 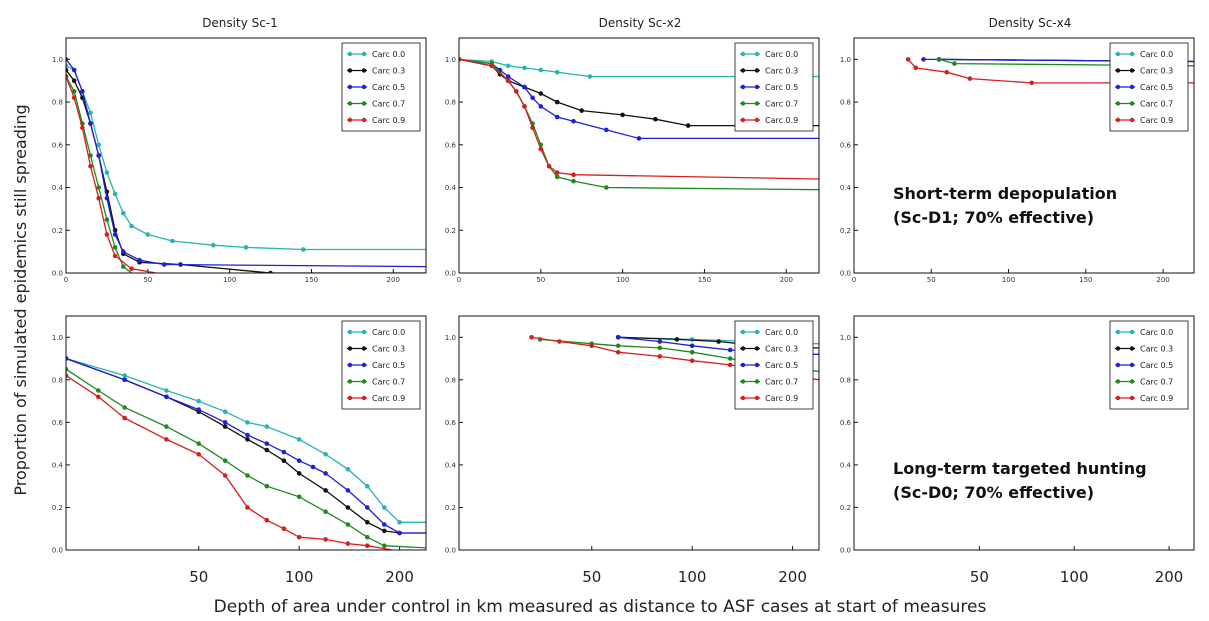 What do you see at coordinates (147, 280) in the screenshot?
I see `x-tick-label: 50` at bounding box center [147, 280].